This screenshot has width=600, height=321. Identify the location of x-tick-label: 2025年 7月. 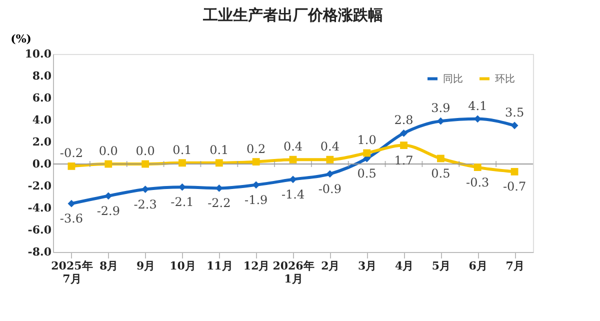
(72, 273).